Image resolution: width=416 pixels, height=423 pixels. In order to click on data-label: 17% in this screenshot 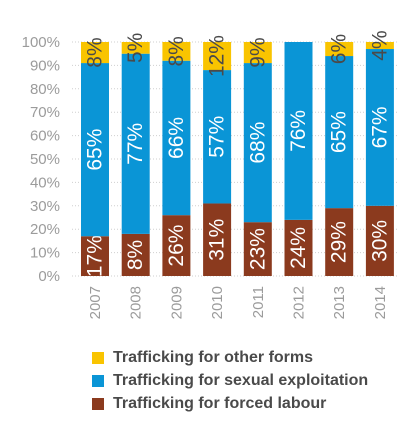, I will do `click(95, 256)`.